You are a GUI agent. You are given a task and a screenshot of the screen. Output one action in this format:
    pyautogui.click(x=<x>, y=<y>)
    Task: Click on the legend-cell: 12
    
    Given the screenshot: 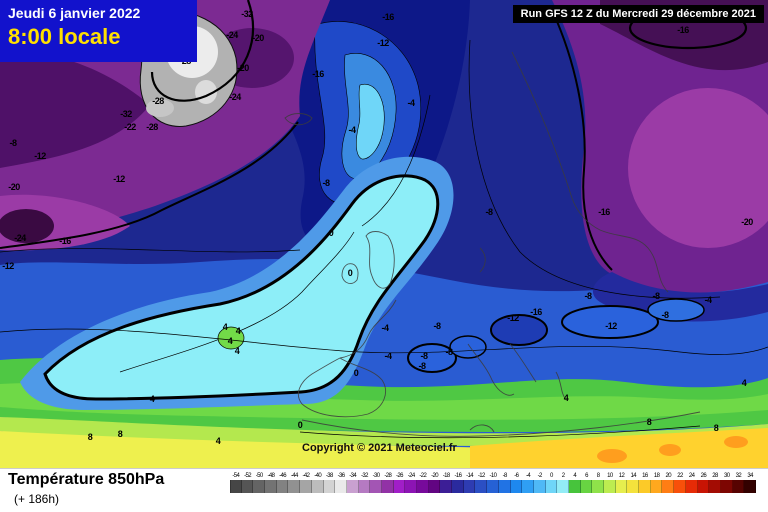 What is the action you would take?
    pyautogui.click(x=621, y=482)
    